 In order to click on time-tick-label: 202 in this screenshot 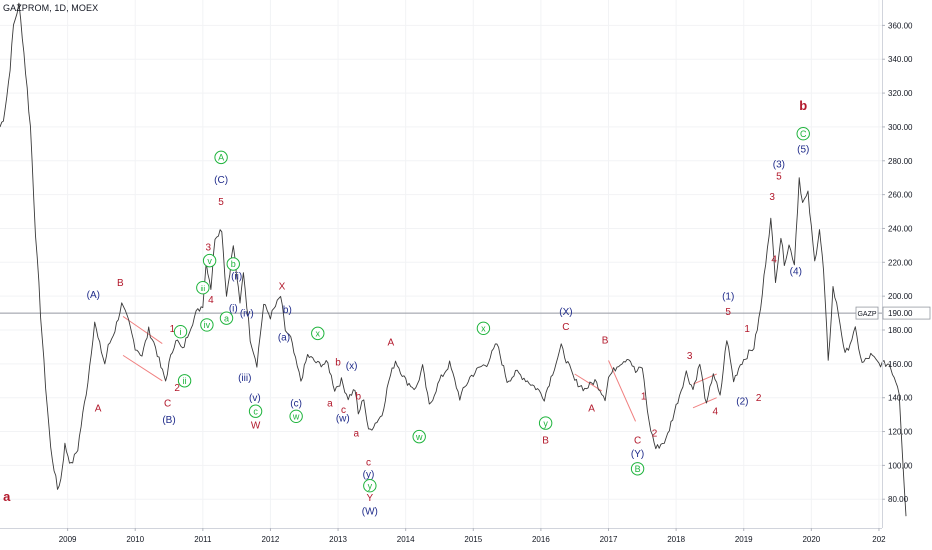, I will do `click(879, 539)`.